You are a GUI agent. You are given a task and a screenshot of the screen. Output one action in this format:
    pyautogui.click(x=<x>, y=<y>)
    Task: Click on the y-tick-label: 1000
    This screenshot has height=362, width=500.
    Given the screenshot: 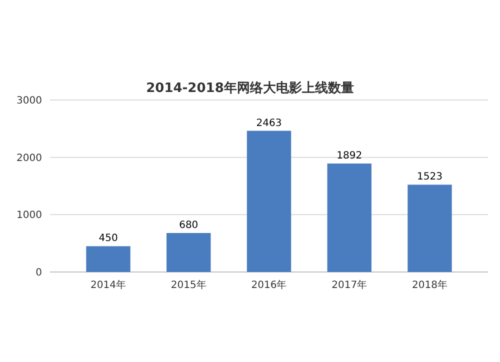 What is the action you would take?
    pyautogui.click(x=29, y=216)
    